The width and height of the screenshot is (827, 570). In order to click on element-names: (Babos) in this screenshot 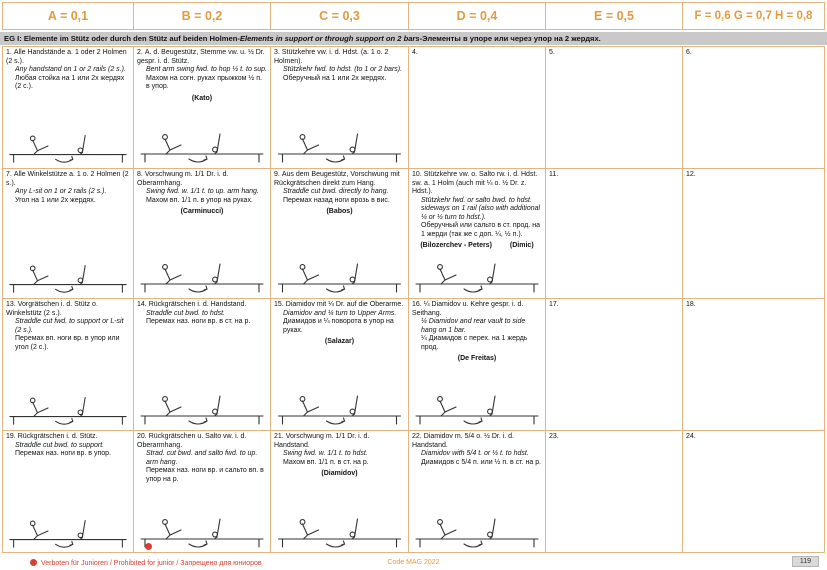, I will do `click(339, 212)`.